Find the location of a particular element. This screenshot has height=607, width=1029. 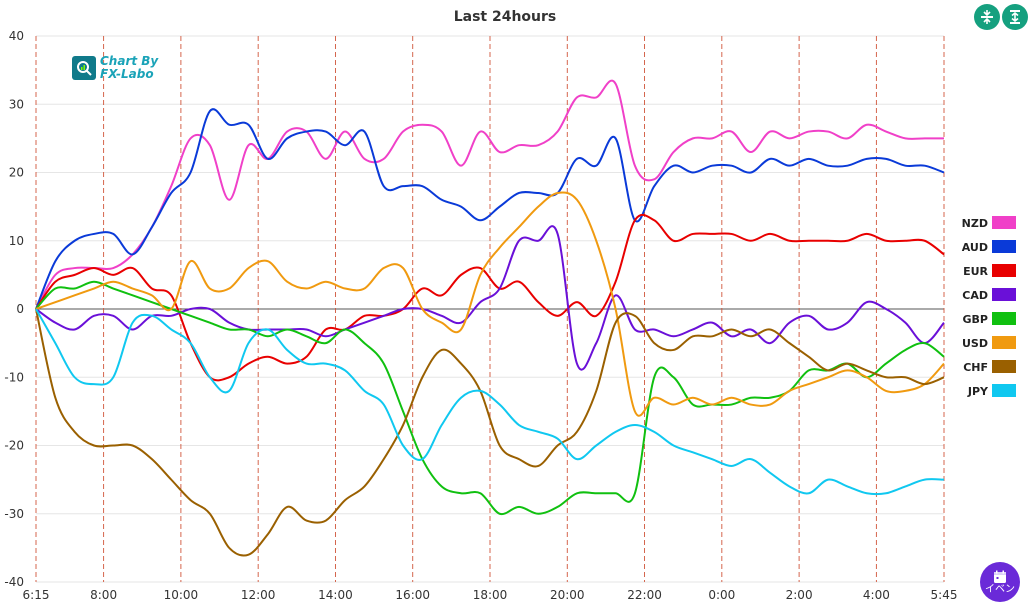

calendar-icon is located at coordinates (1000, 576).